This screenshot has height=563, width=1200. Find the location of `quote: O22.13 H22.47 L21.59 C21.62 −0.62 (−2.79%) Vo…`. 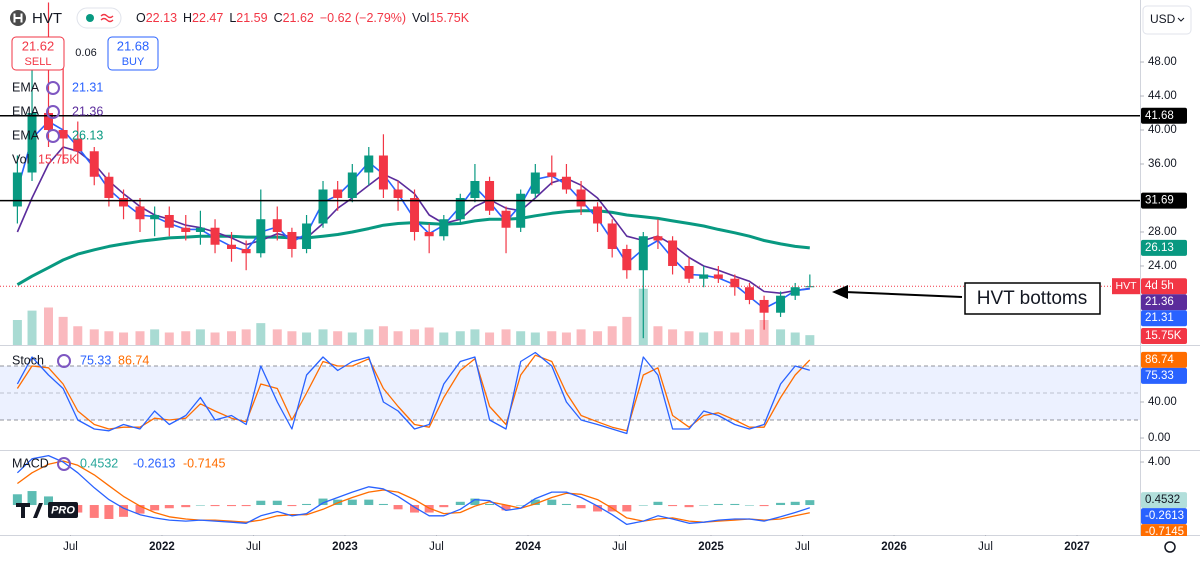

quote: O22.13 H22.47 L21.59 C21.62 −0.62 (−2.79%) Vo… is located at coordinates (303, 18).